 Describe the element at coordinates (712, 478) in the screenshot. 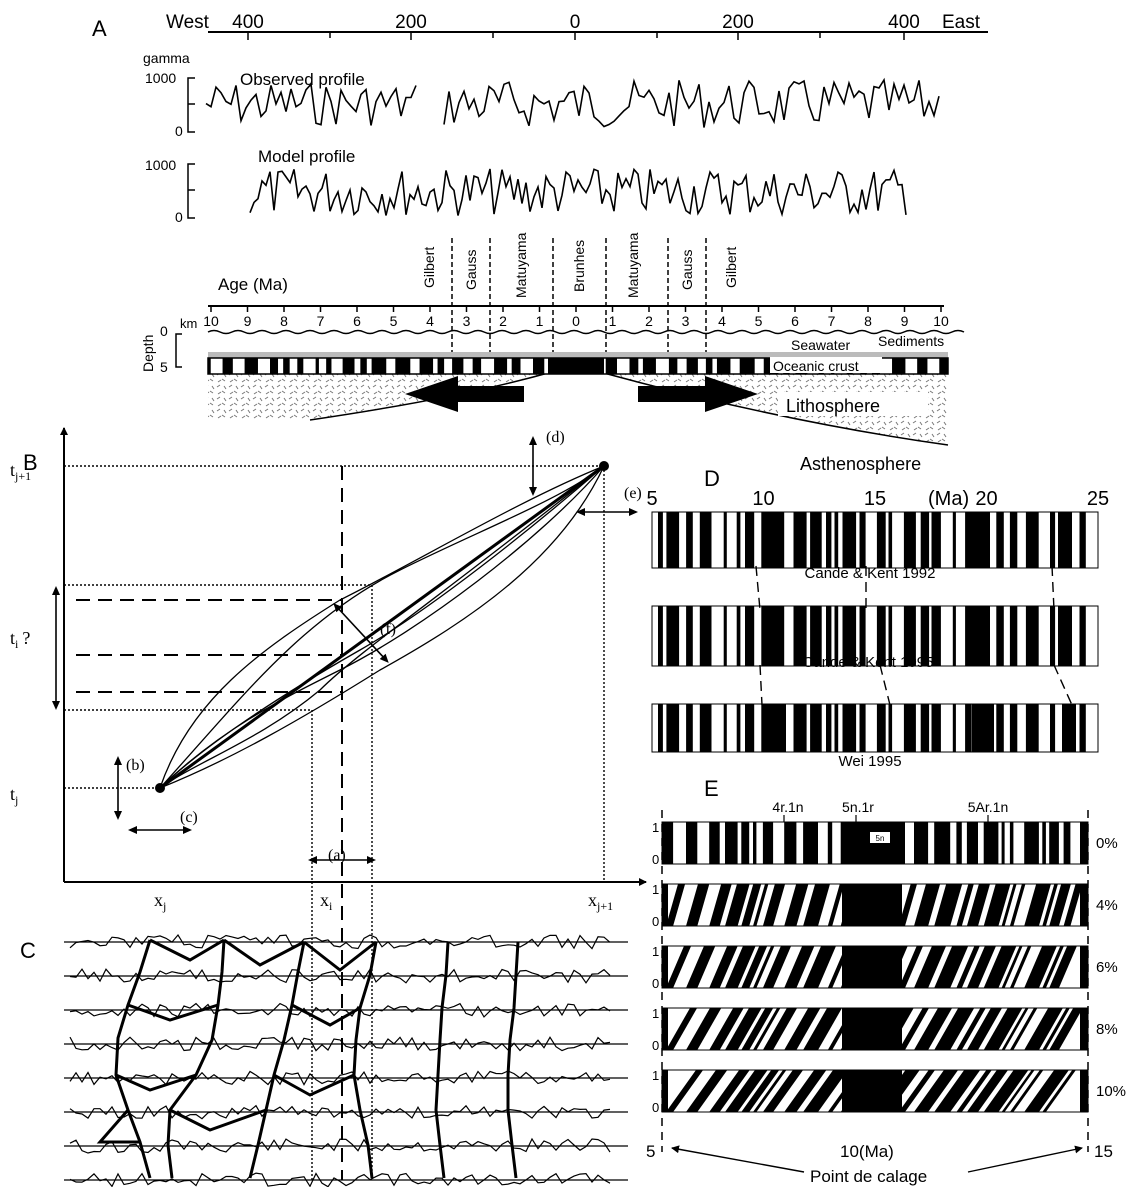

I see `panel-label-d: D` at that location.